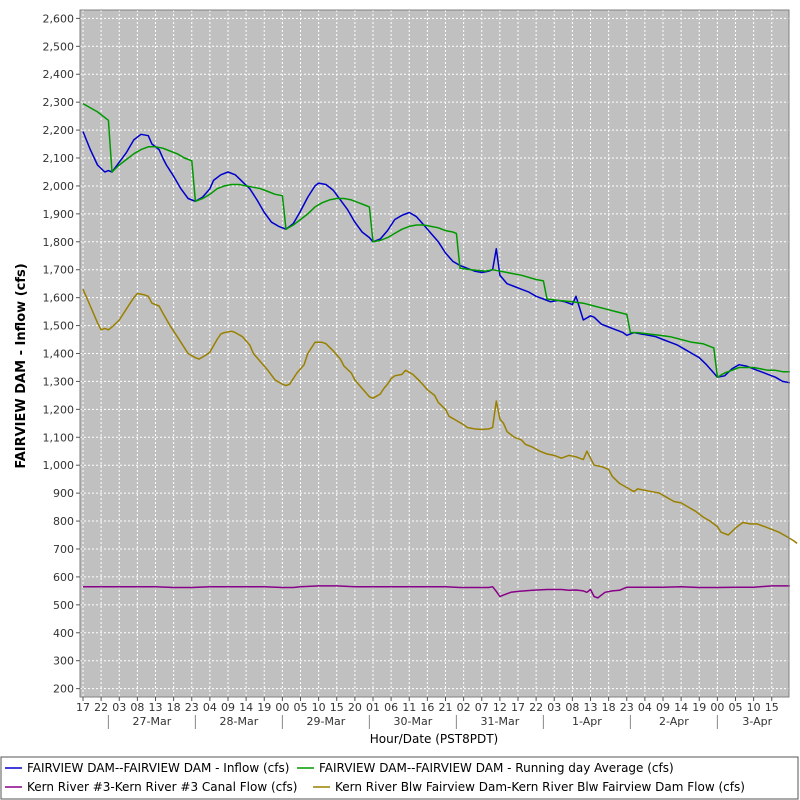 The height and width of the screenshot is (800, 800). Describe the element at coordinates (59, 46) in the screenshot. I see `y-tick-label: 2,500` at that location.